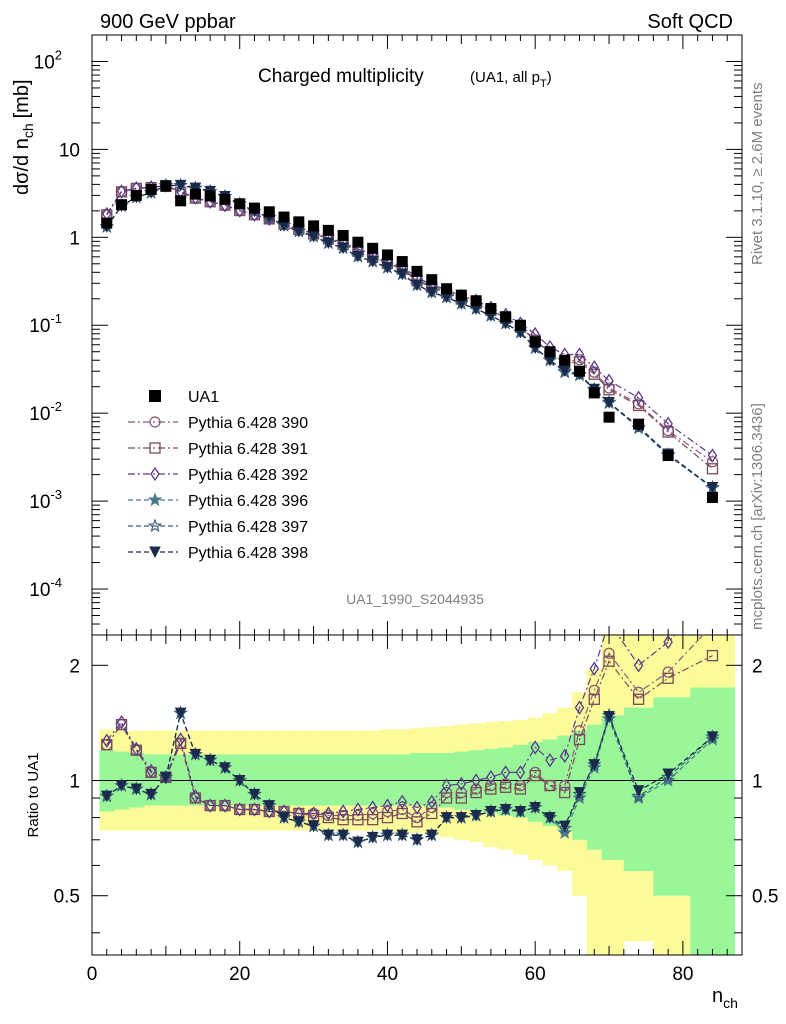 This screenshot has width=786, height=1024. Describe the element at coordinates (56, 406) in the screenshot. I see `y-tick-label-exp: -2` at that location.